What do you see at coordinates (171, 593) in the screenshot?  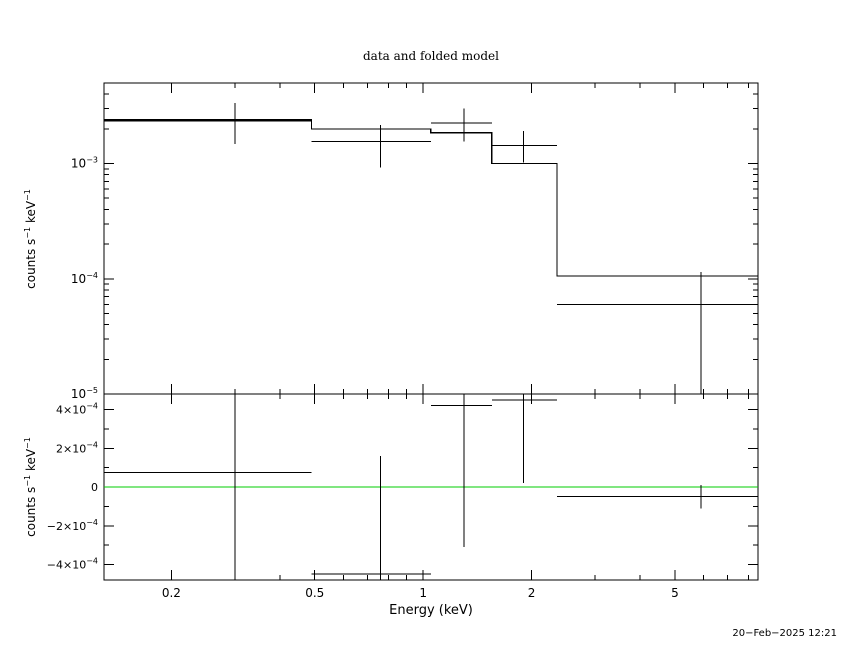 I see `x-tick-label: 0.2` at bounding box center [171, 593].